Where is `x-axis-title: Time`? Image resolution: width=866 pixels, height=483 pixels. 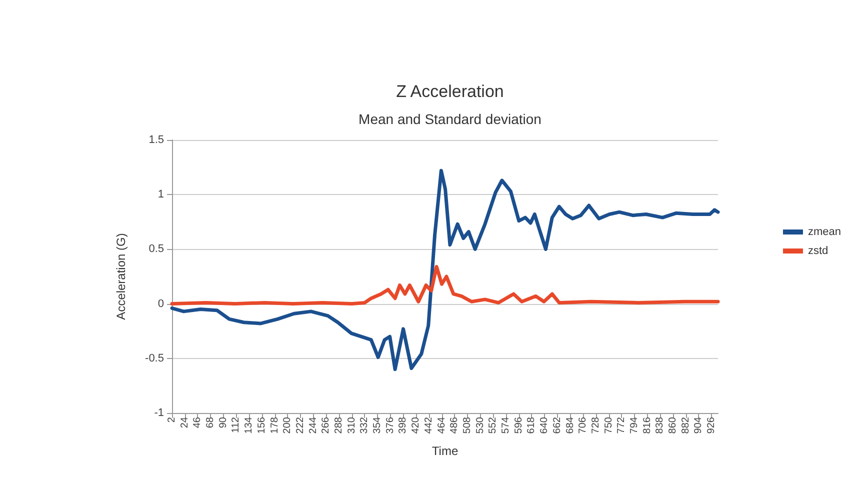 x-axis-title: Time is located at coordinates (445, 451).